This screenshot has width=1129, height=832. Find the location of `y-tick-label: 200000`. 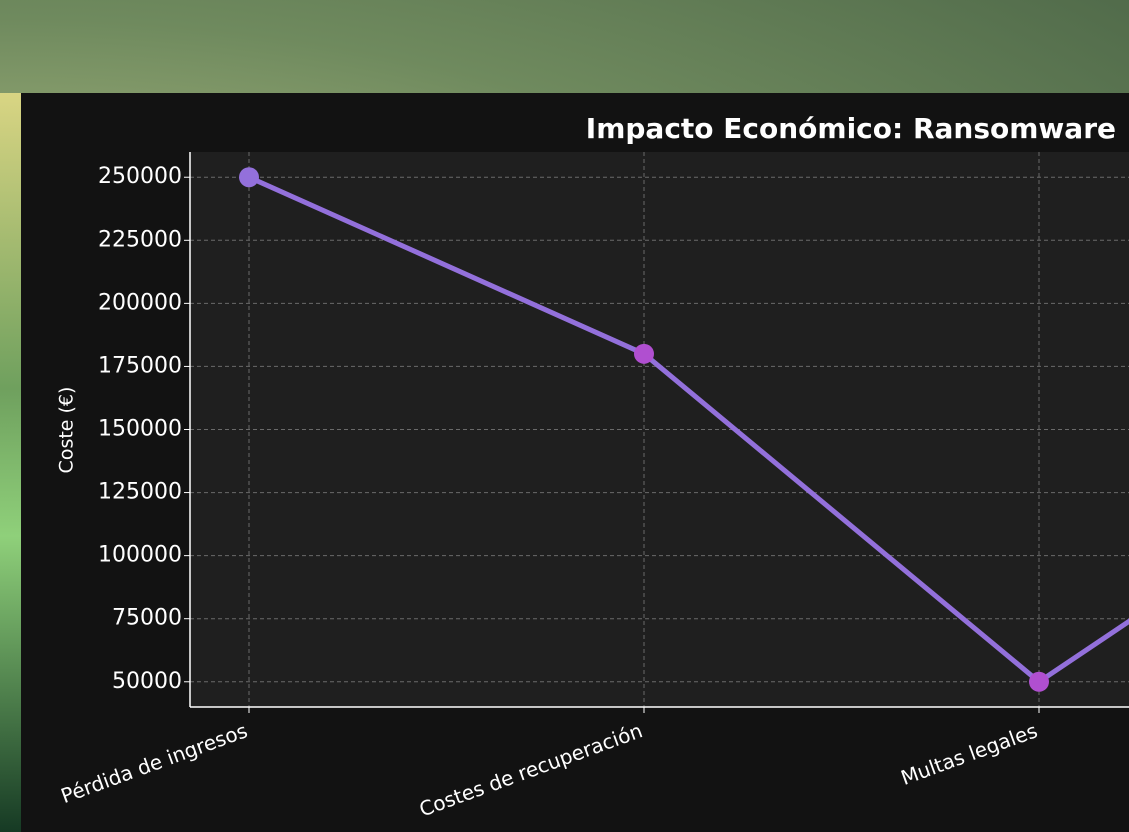

y-tick-label: 200000 is located at coordinates (140, 302).